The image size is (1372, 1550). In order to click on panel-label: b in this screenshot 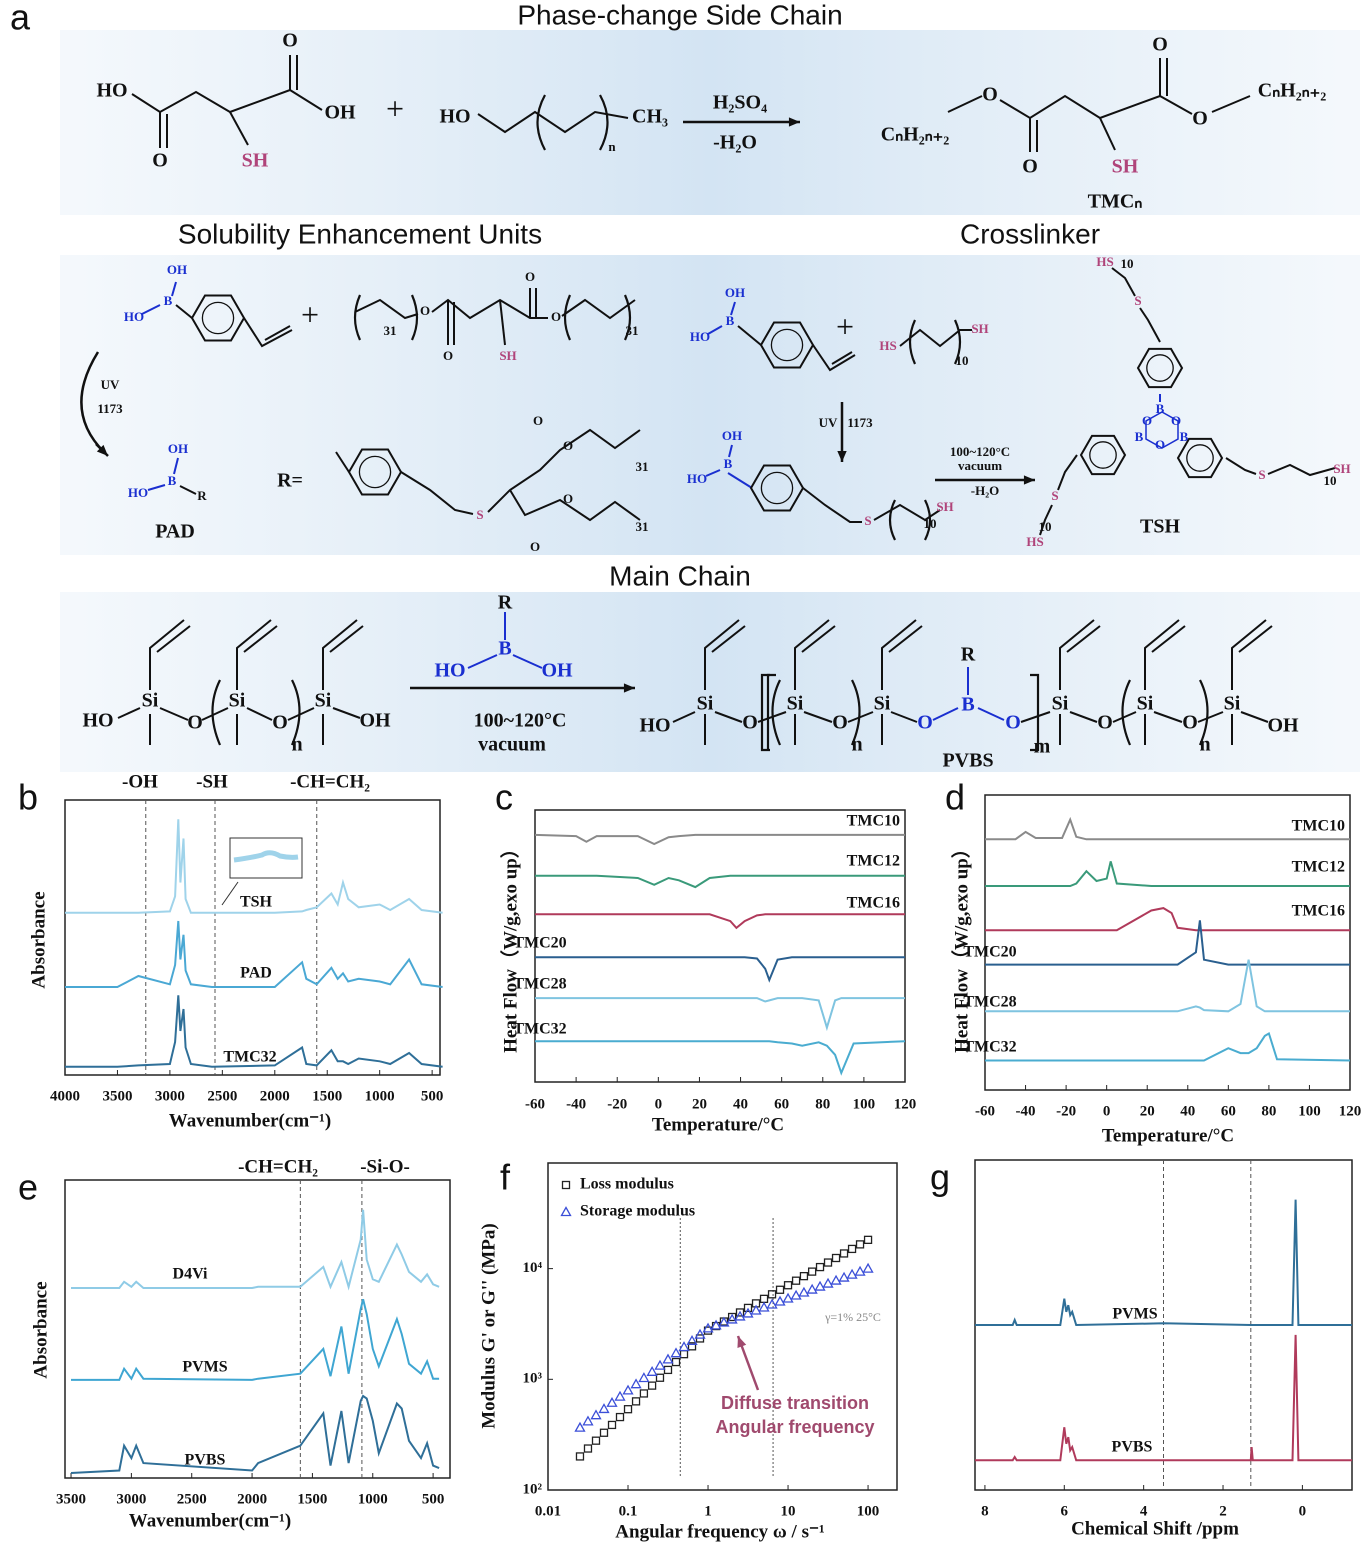, I will do `click(28, 797)`.